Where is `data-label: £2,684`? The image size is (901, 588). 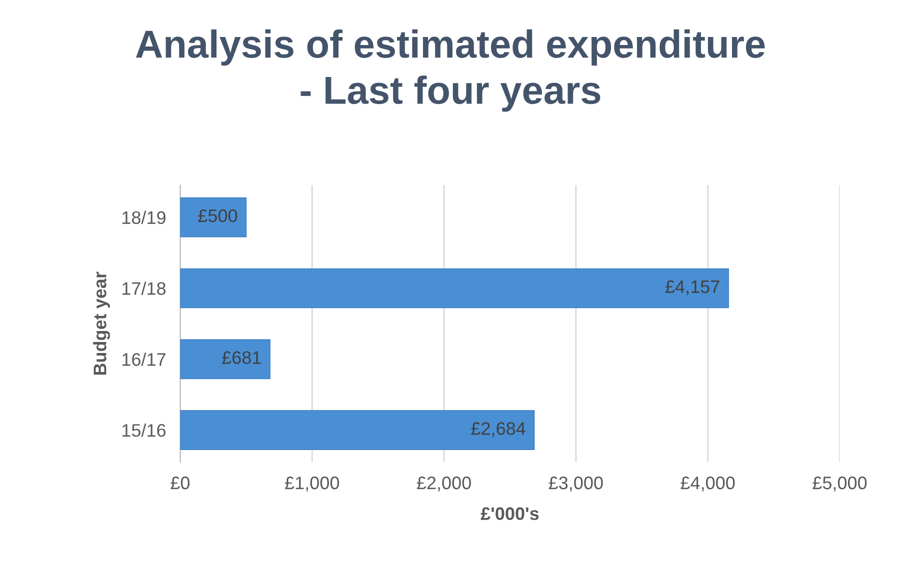
data-label: £2,684 is located at coordinates (498, 430).